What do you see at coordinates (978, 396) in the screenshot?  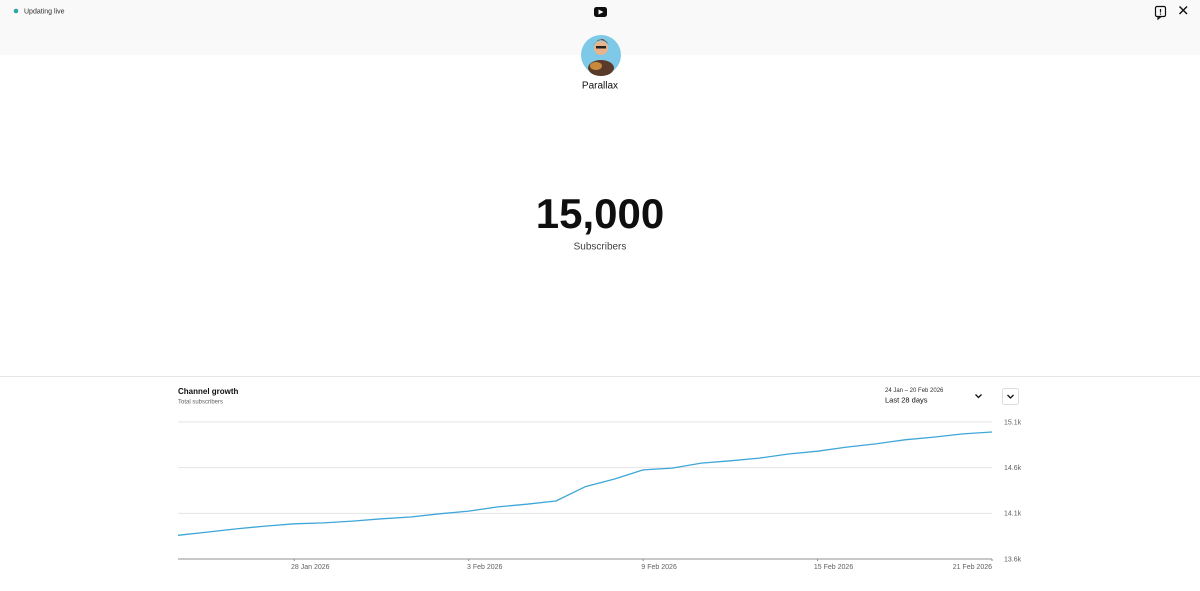 I see `period-chevron` at bounding box center [978, 396].